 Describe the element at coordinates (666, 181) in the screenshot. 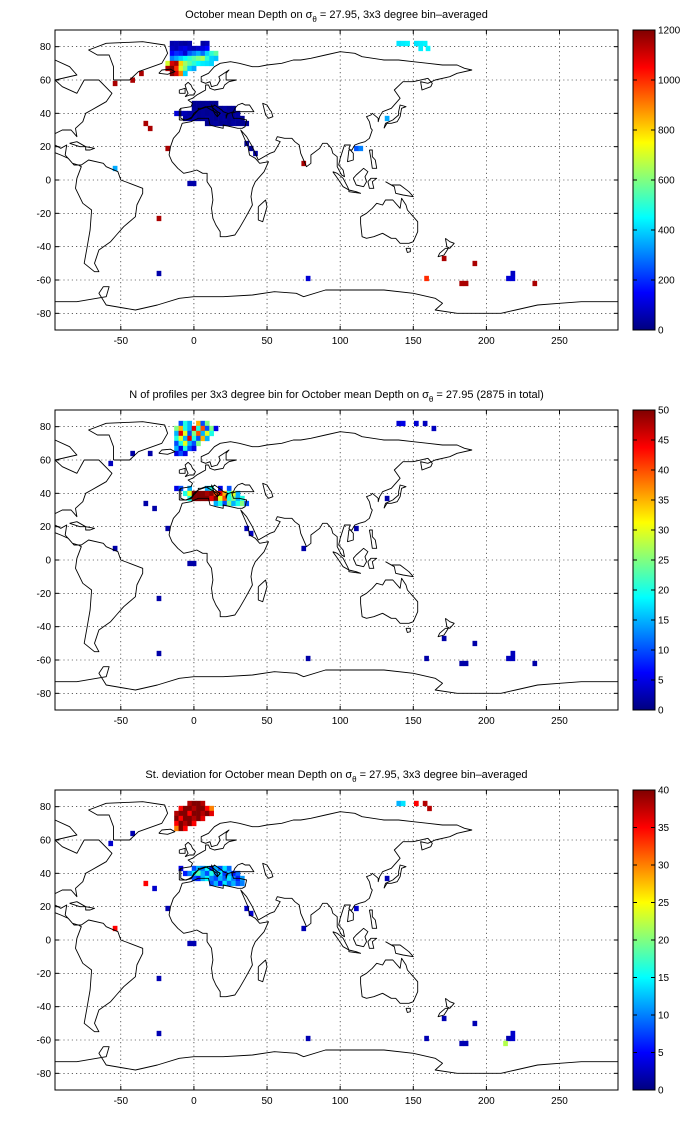

I see `colorbar-tick-label: 600` at that location.